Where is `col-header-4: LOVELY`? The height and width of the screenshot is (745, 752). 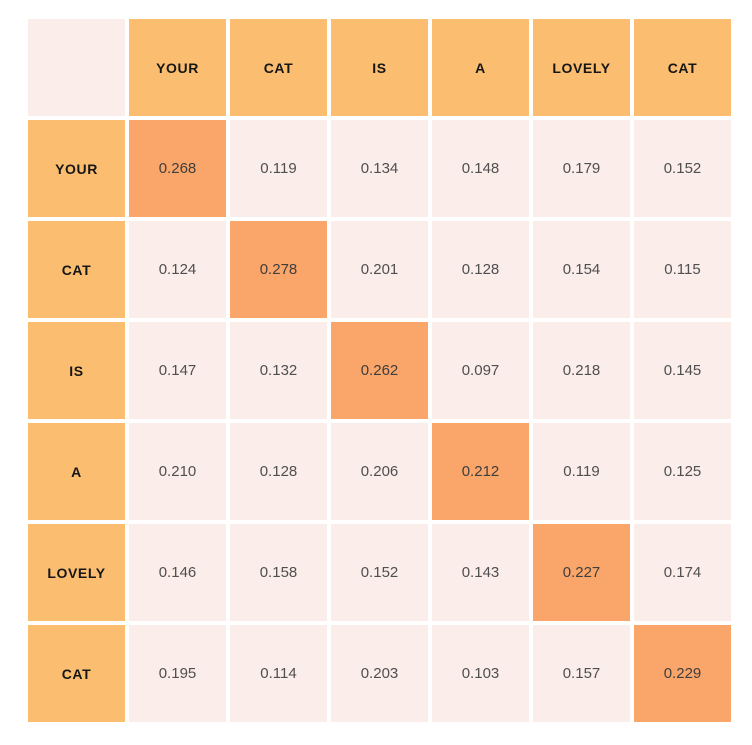
col-header-4: LOVELY is located at coordinates (581, 67).